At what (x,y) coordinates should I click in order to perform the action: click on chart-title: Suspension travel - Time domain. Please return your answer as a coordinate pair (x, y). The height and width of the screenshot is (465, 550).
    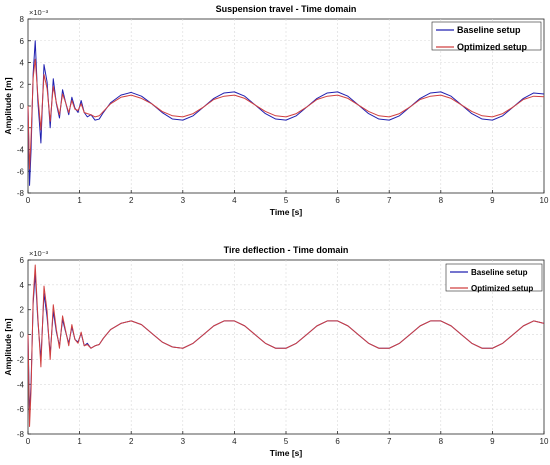
    Looking at the image, I should click on (286, 9).